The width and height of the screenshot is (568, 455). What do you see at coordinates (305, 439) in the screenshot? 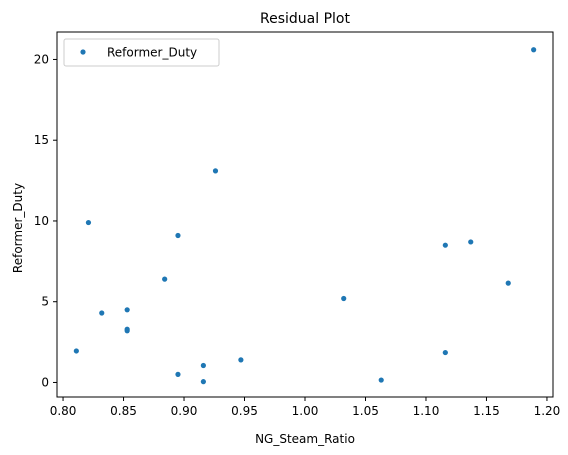
I see `x-axis-label: NG_Steam_Ratio` at bounding box center [305, 439].